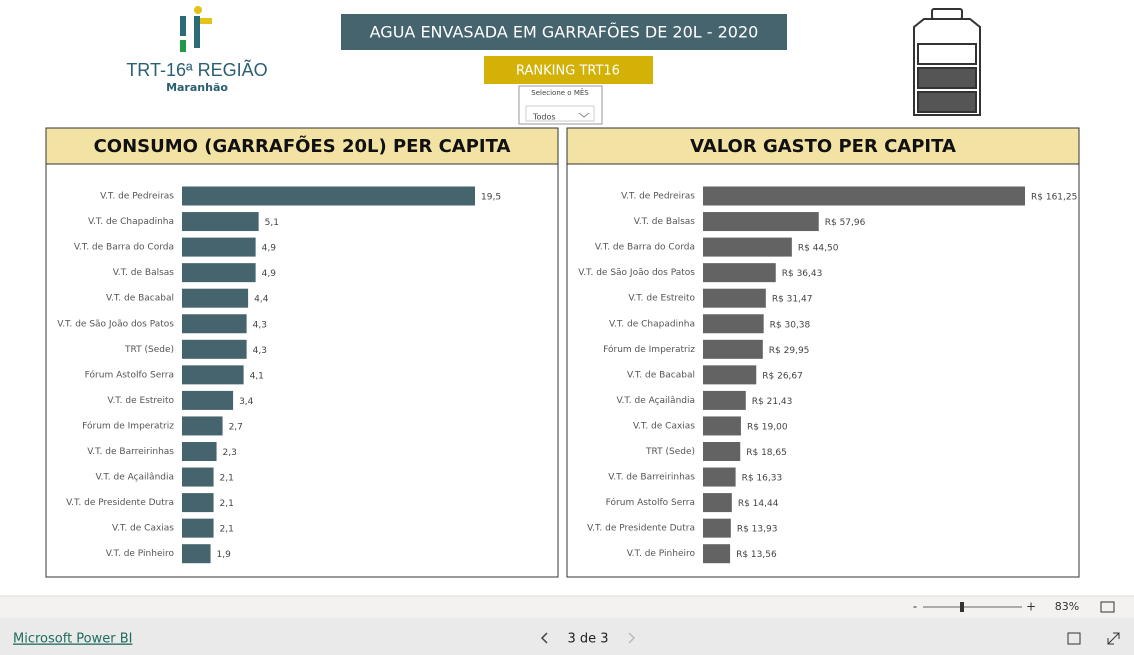 The image size is (1134, 655). What do you see at coordinates (1074, 638) in the screenshot?
I see `share` at bounding box center [1074, 638].